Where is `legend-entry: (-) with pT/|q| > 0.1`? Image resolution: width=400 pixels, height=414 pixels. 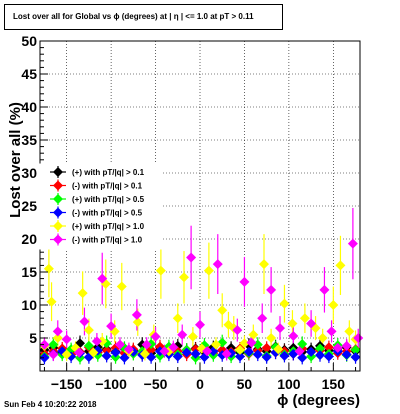 legend-entry: (-) with pT/|q| > 0.1 is located at coordinates (107, 186).